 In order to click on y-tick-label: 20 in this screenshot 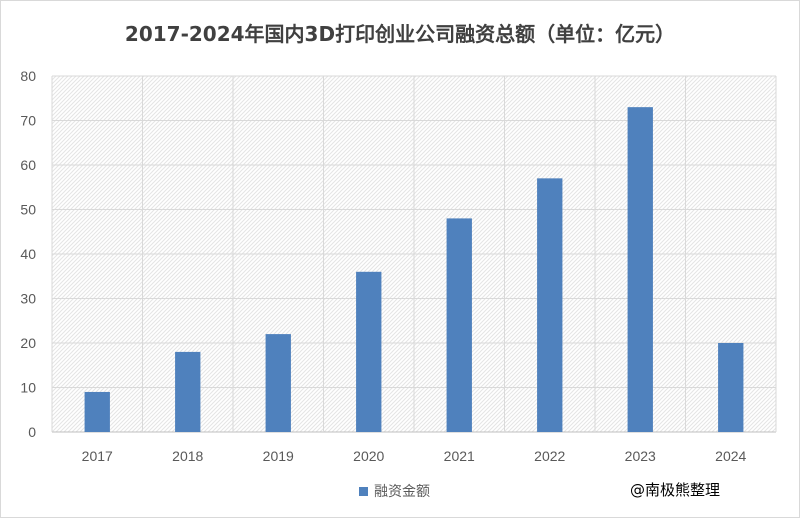, I will do `click(28, 343)`.